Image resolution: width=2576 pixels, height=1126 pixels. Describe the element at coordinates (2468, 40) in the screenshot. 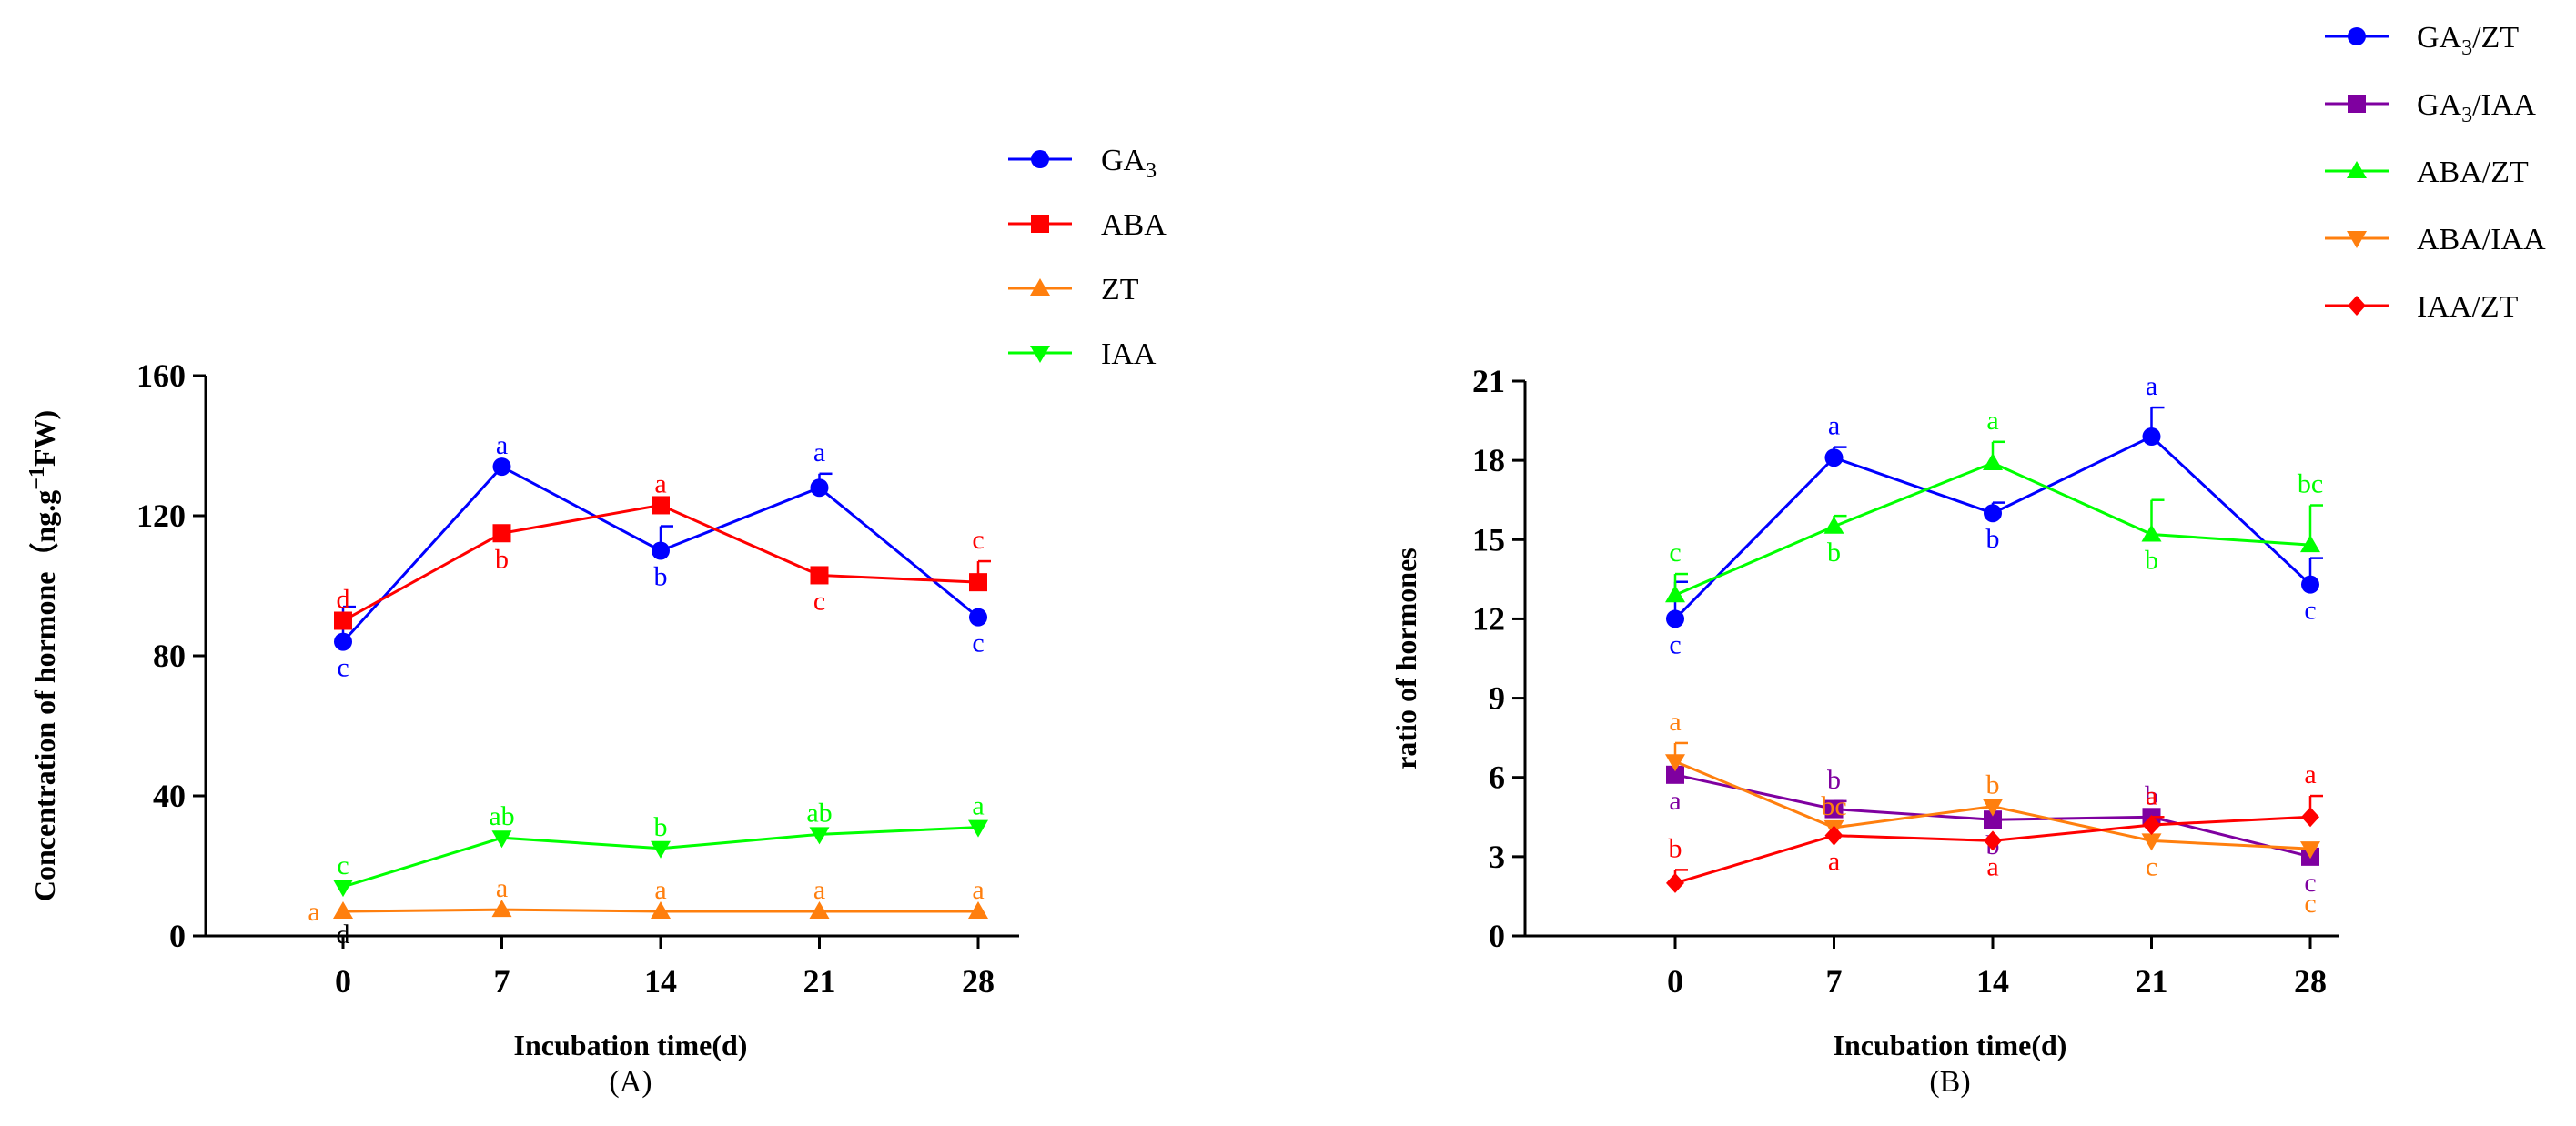

I see `legend-label: GA3/ZT` at that location.